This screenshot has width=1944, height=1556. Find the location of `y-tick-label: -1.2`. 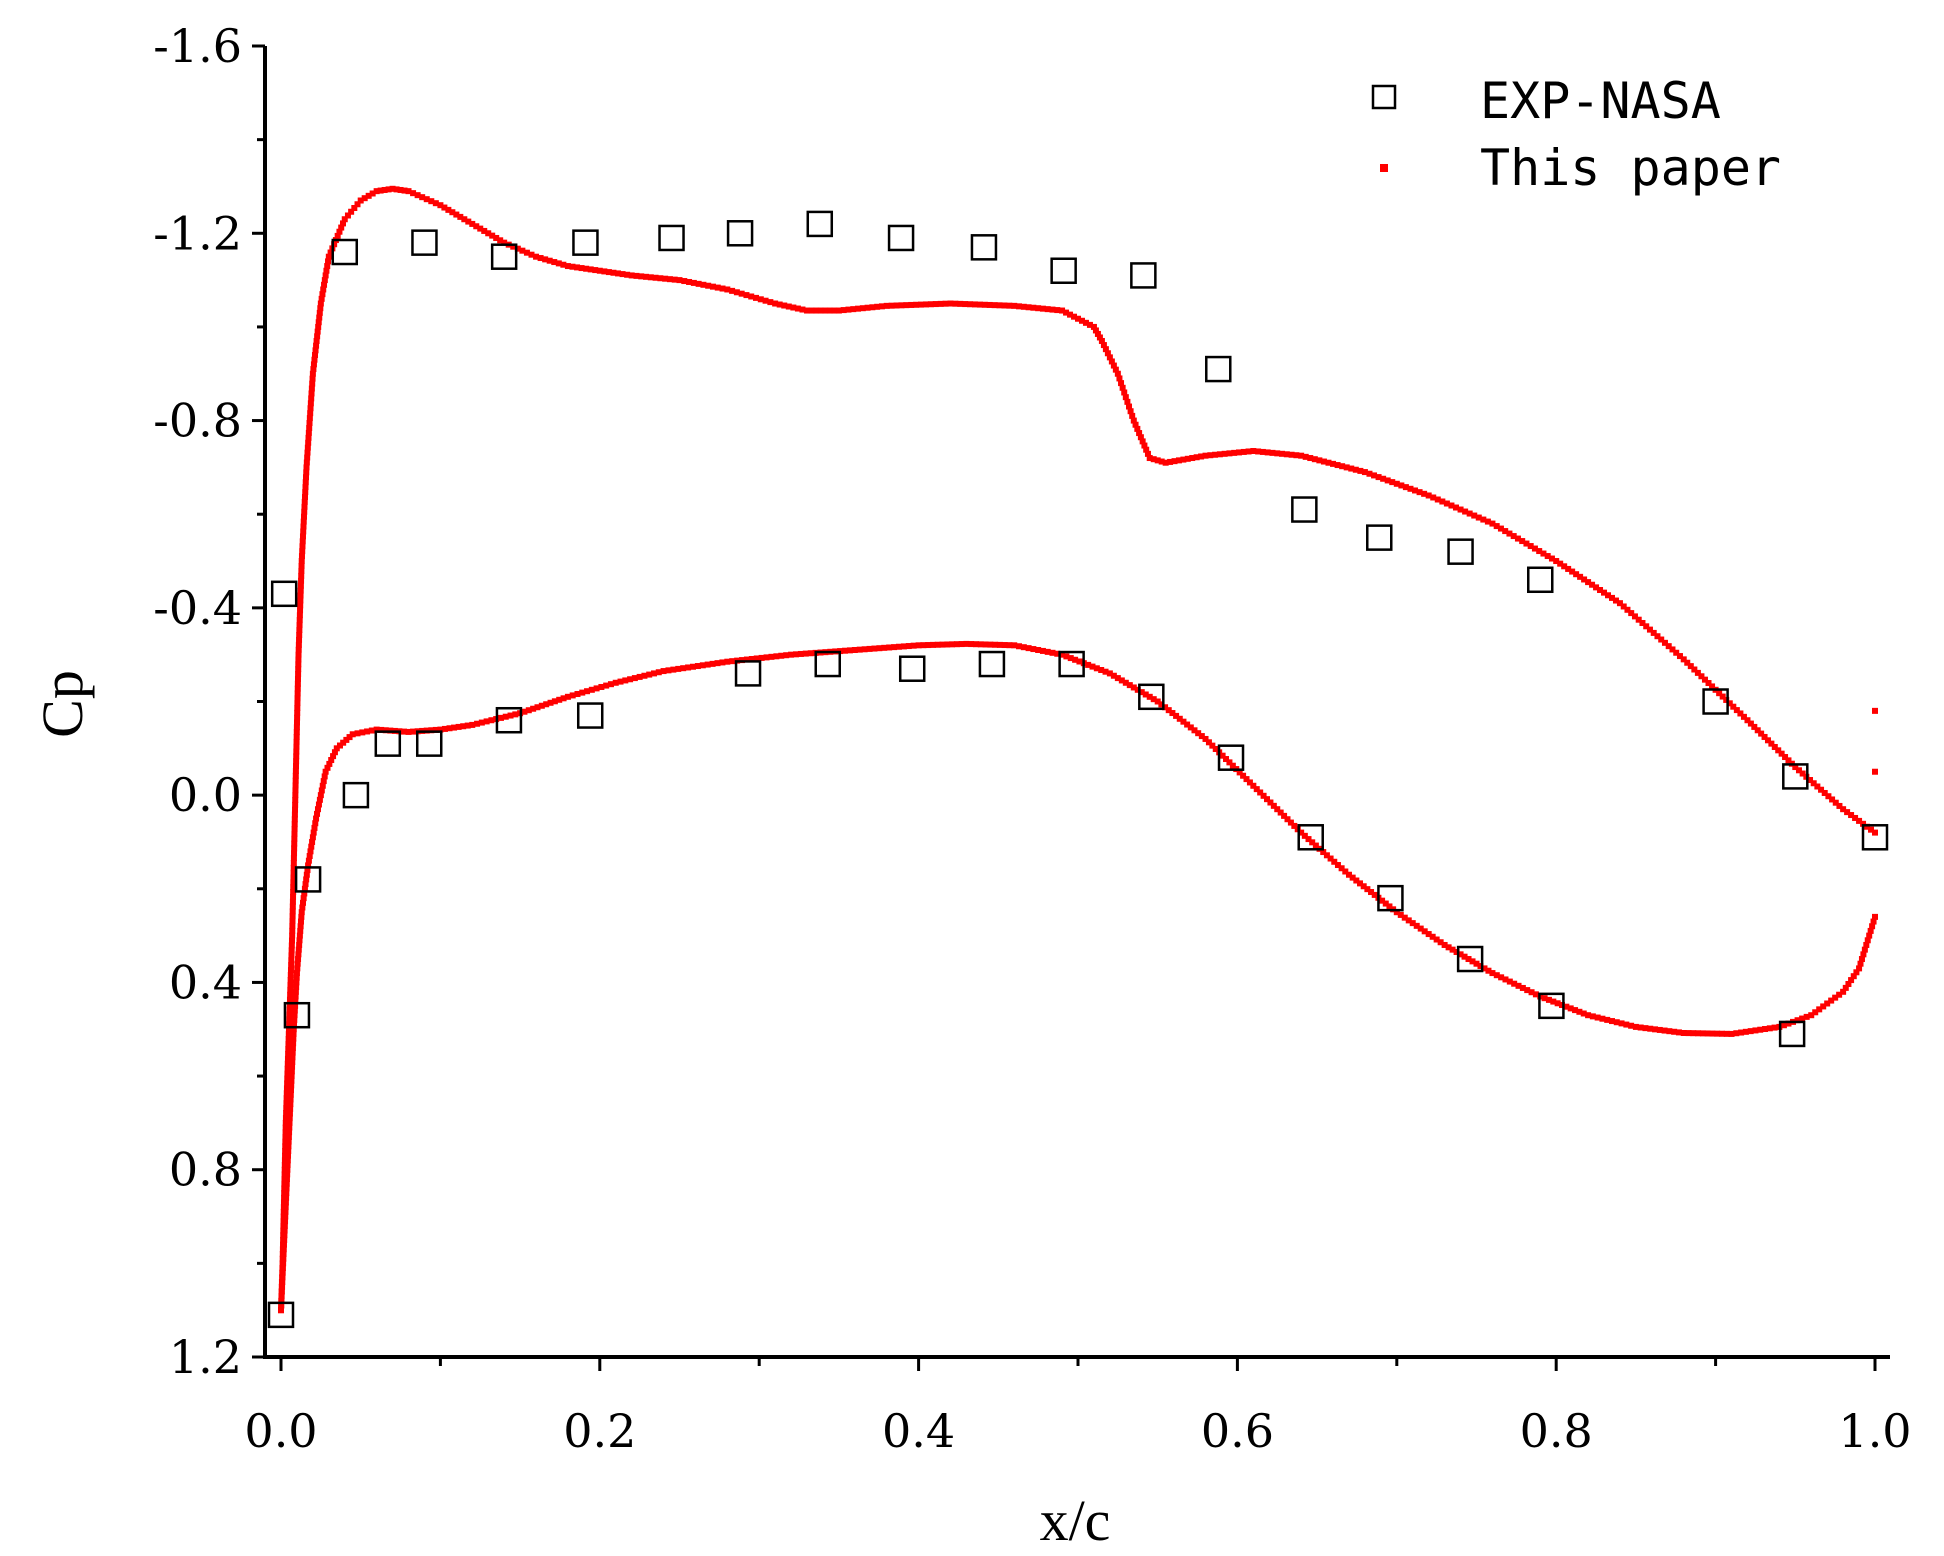

y-tick-label: -1.2 is located at coordinates (197, 233).